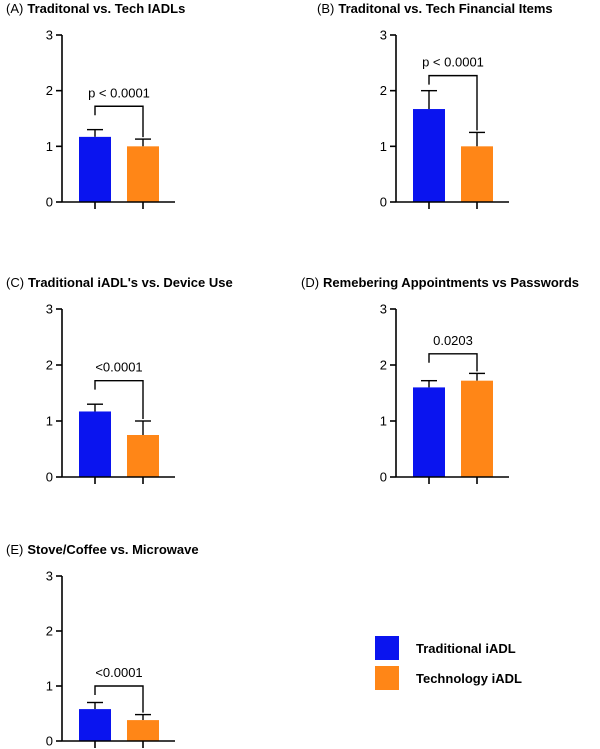  What do you see at coordinates (325, 8) in the screenshot?
I see `panel-label: (B)` at bounding box center [325, 8].